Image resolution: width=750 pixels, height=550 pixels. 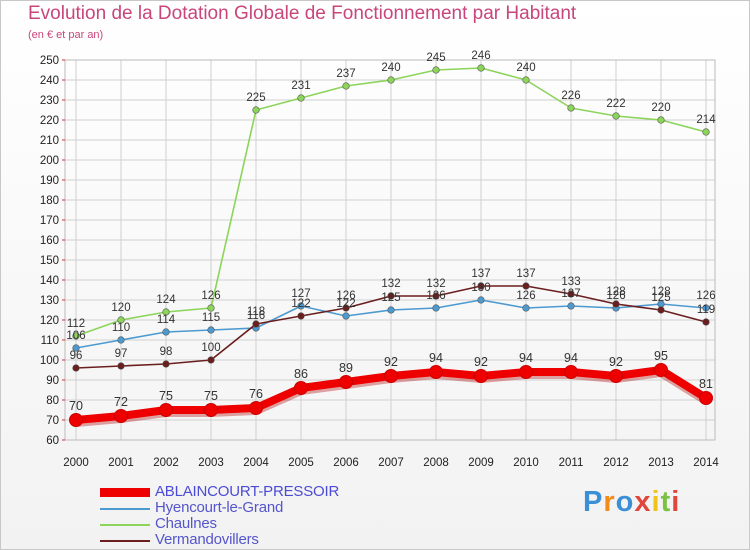 I want to click on x-tick-label: 2011, so click(x=571, y=463).